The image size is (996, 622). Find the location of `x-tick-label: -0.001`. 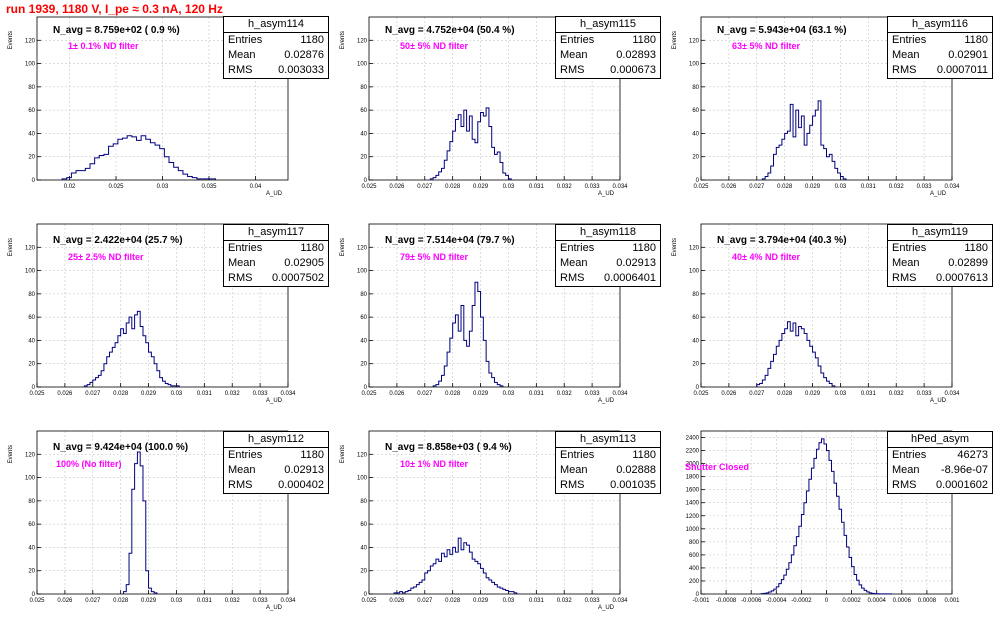

x-tick-label: -0.001 is located at coordinates (701, 601).